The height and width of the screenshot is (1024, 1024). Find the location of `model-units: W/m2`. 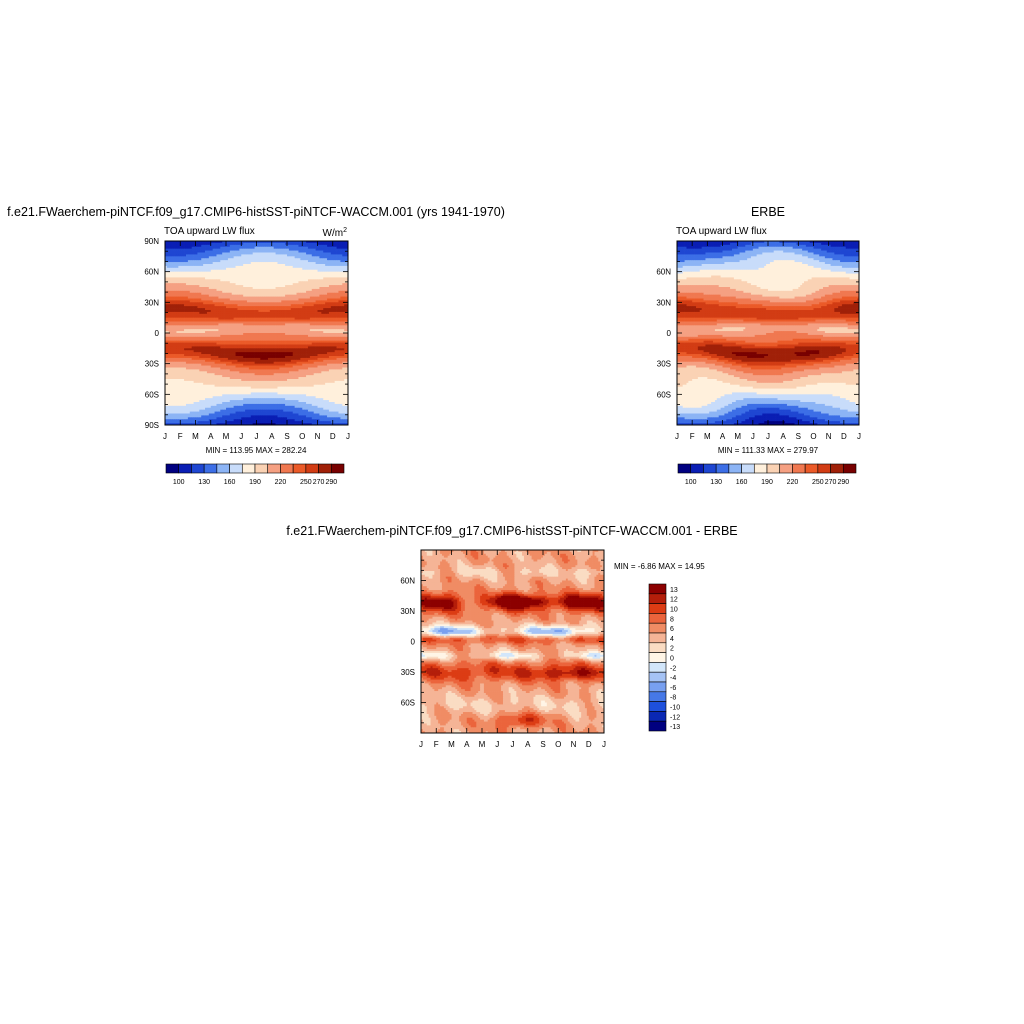

model-units: W/m2 is located at coordinates (335, 233).